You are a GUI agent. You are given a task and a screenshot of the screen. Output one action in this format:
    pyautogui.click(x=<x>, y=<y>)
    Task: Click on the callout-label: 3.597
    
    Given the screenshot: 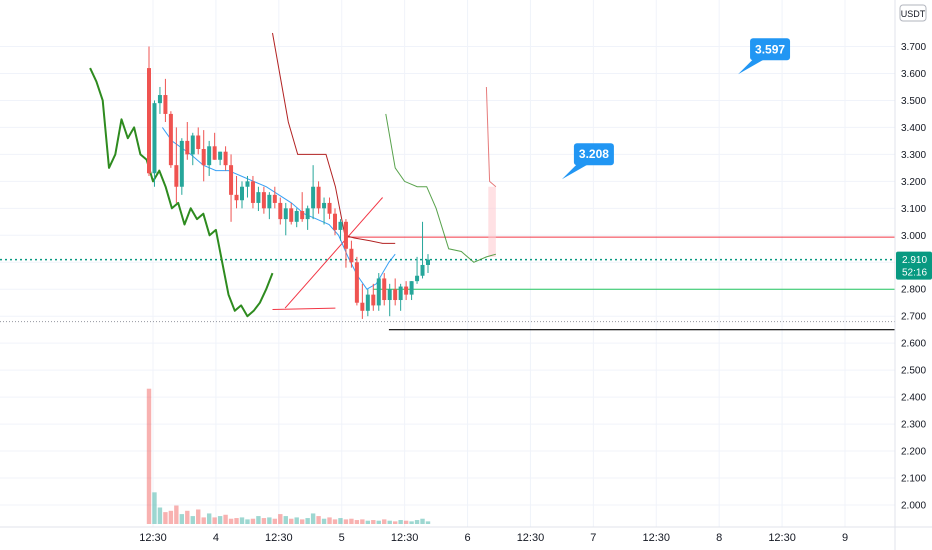 What is the action you would take?
    pyautogui.click(x=770, y=49)
    